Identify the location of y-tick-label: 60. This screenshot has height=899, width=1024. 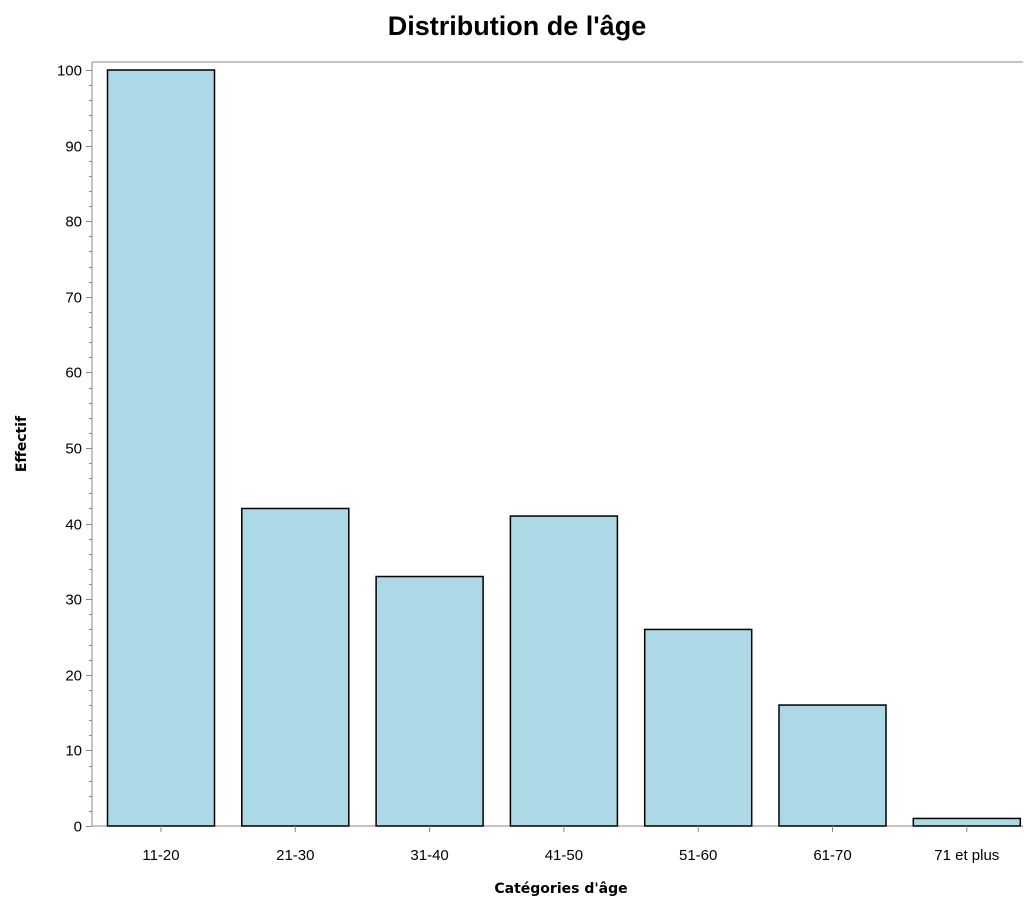
(73, 373).